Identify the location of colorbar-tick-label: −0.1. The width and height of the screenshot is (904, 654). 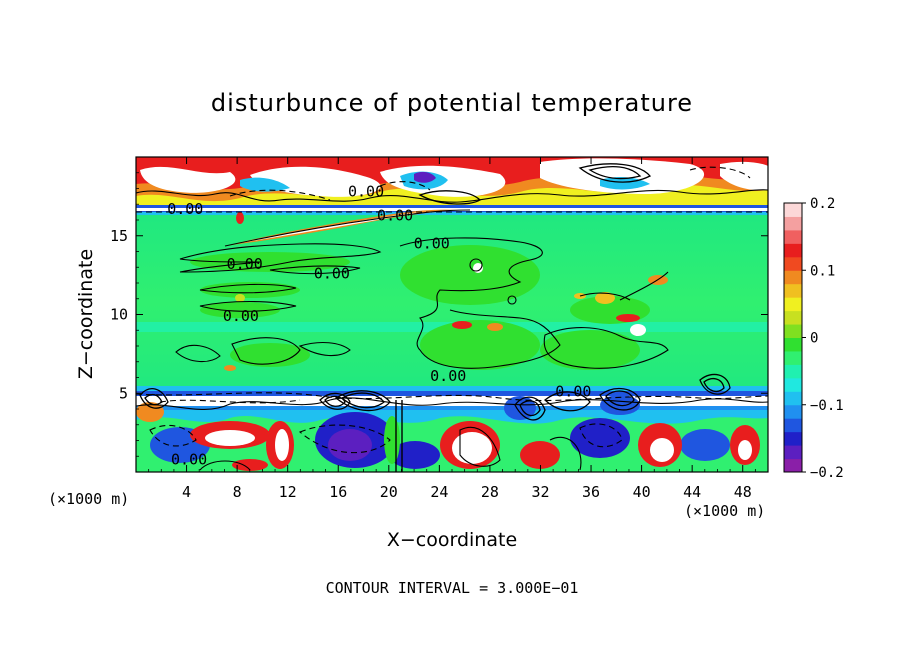
(827, 406).